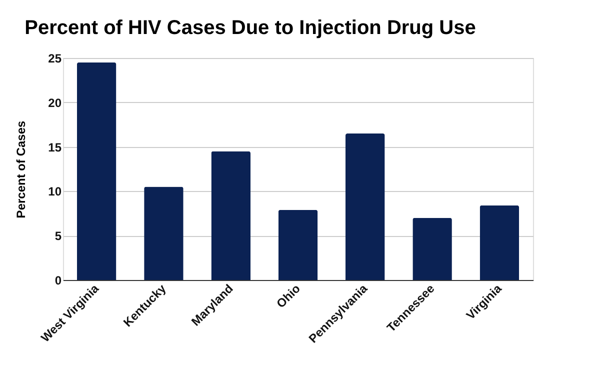  Describe the element at coordinates (55, 59) in the screenshot. I see `y-tick-label: 25` at that location.